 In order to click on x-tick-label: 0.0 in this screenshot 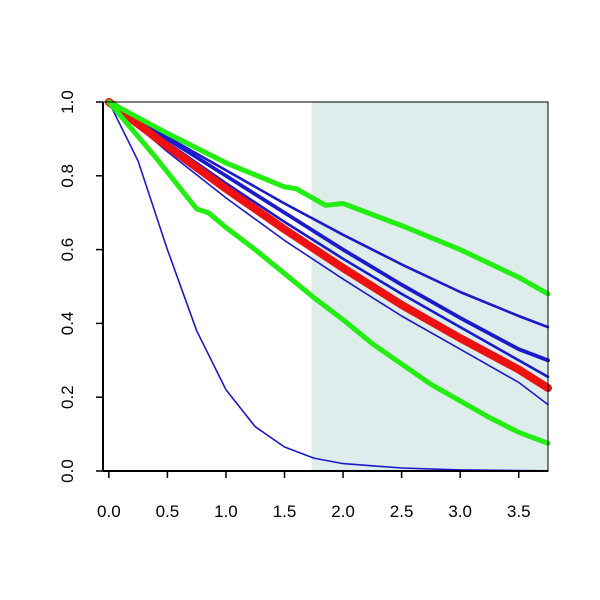, I will do `click(109, 511)`.